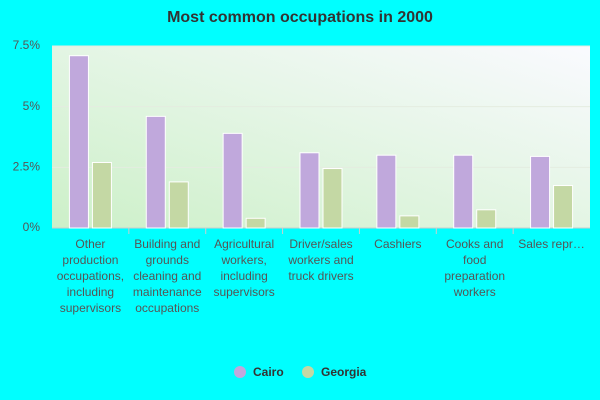 The height and width of the screenshot is (400, 600). Describe the element at coordinates (32, 106) in the screenshot. I see `y-tick-label: 5%` at that location.